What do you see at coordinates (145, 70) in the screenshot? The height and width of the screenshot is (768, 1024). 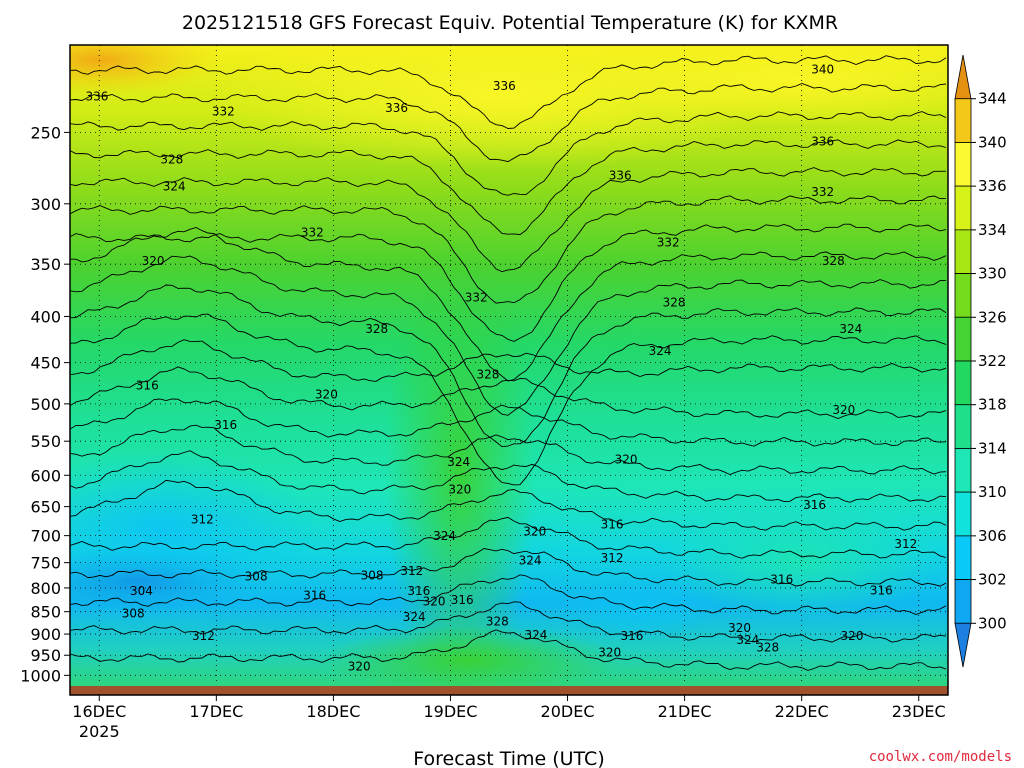 I see `field-upper-orange-corner` at bounding box center [145, 70].